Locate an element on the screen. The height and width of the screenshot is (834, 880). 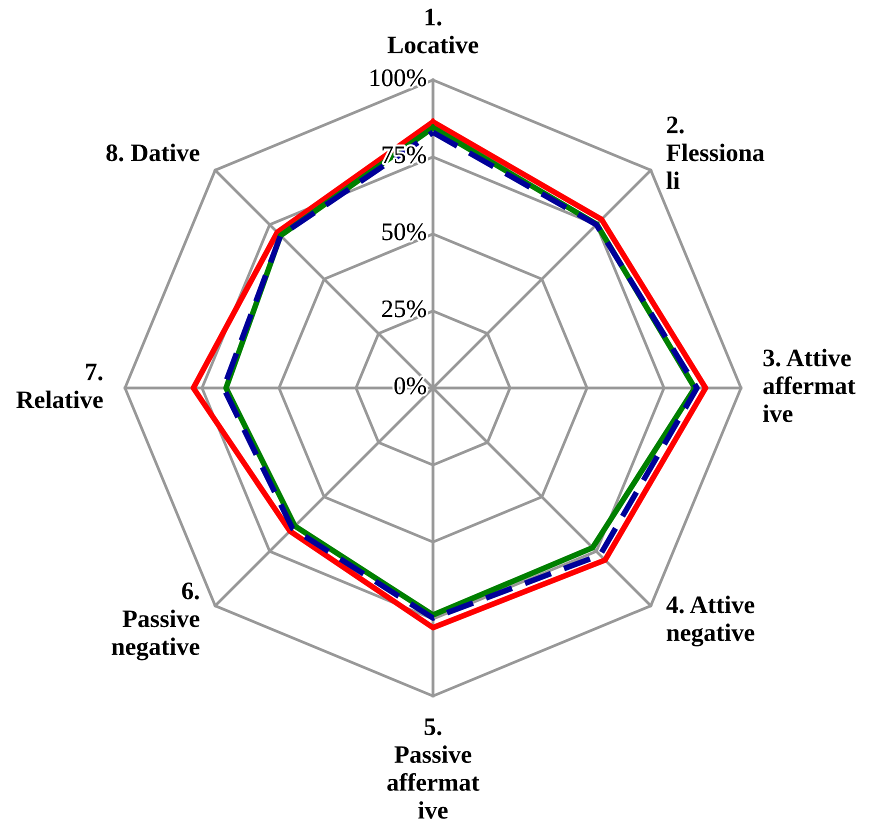
y-tick-label: 100% is located at coordinates (398, 77).